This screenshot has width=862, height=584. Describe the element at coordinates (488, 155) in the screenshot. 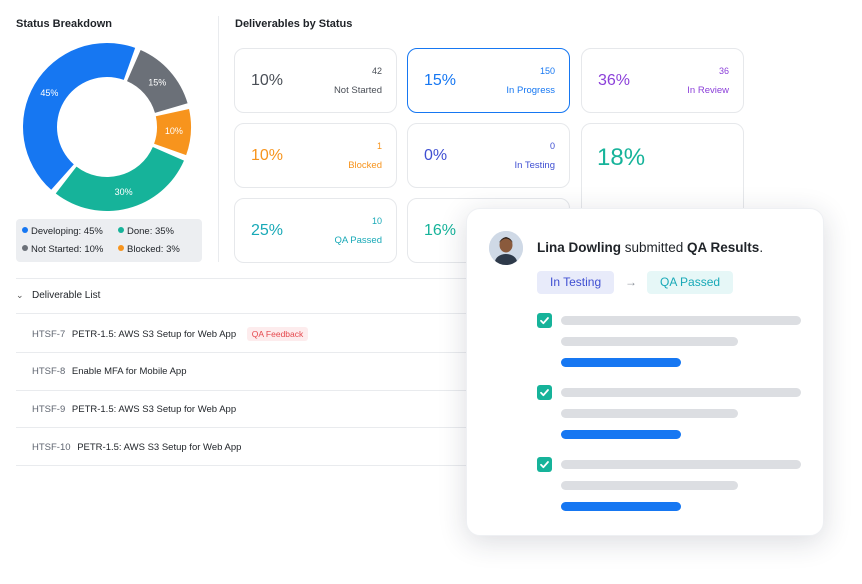

I see `status-card-in-testing: 0% 0 In Testing` at that location.